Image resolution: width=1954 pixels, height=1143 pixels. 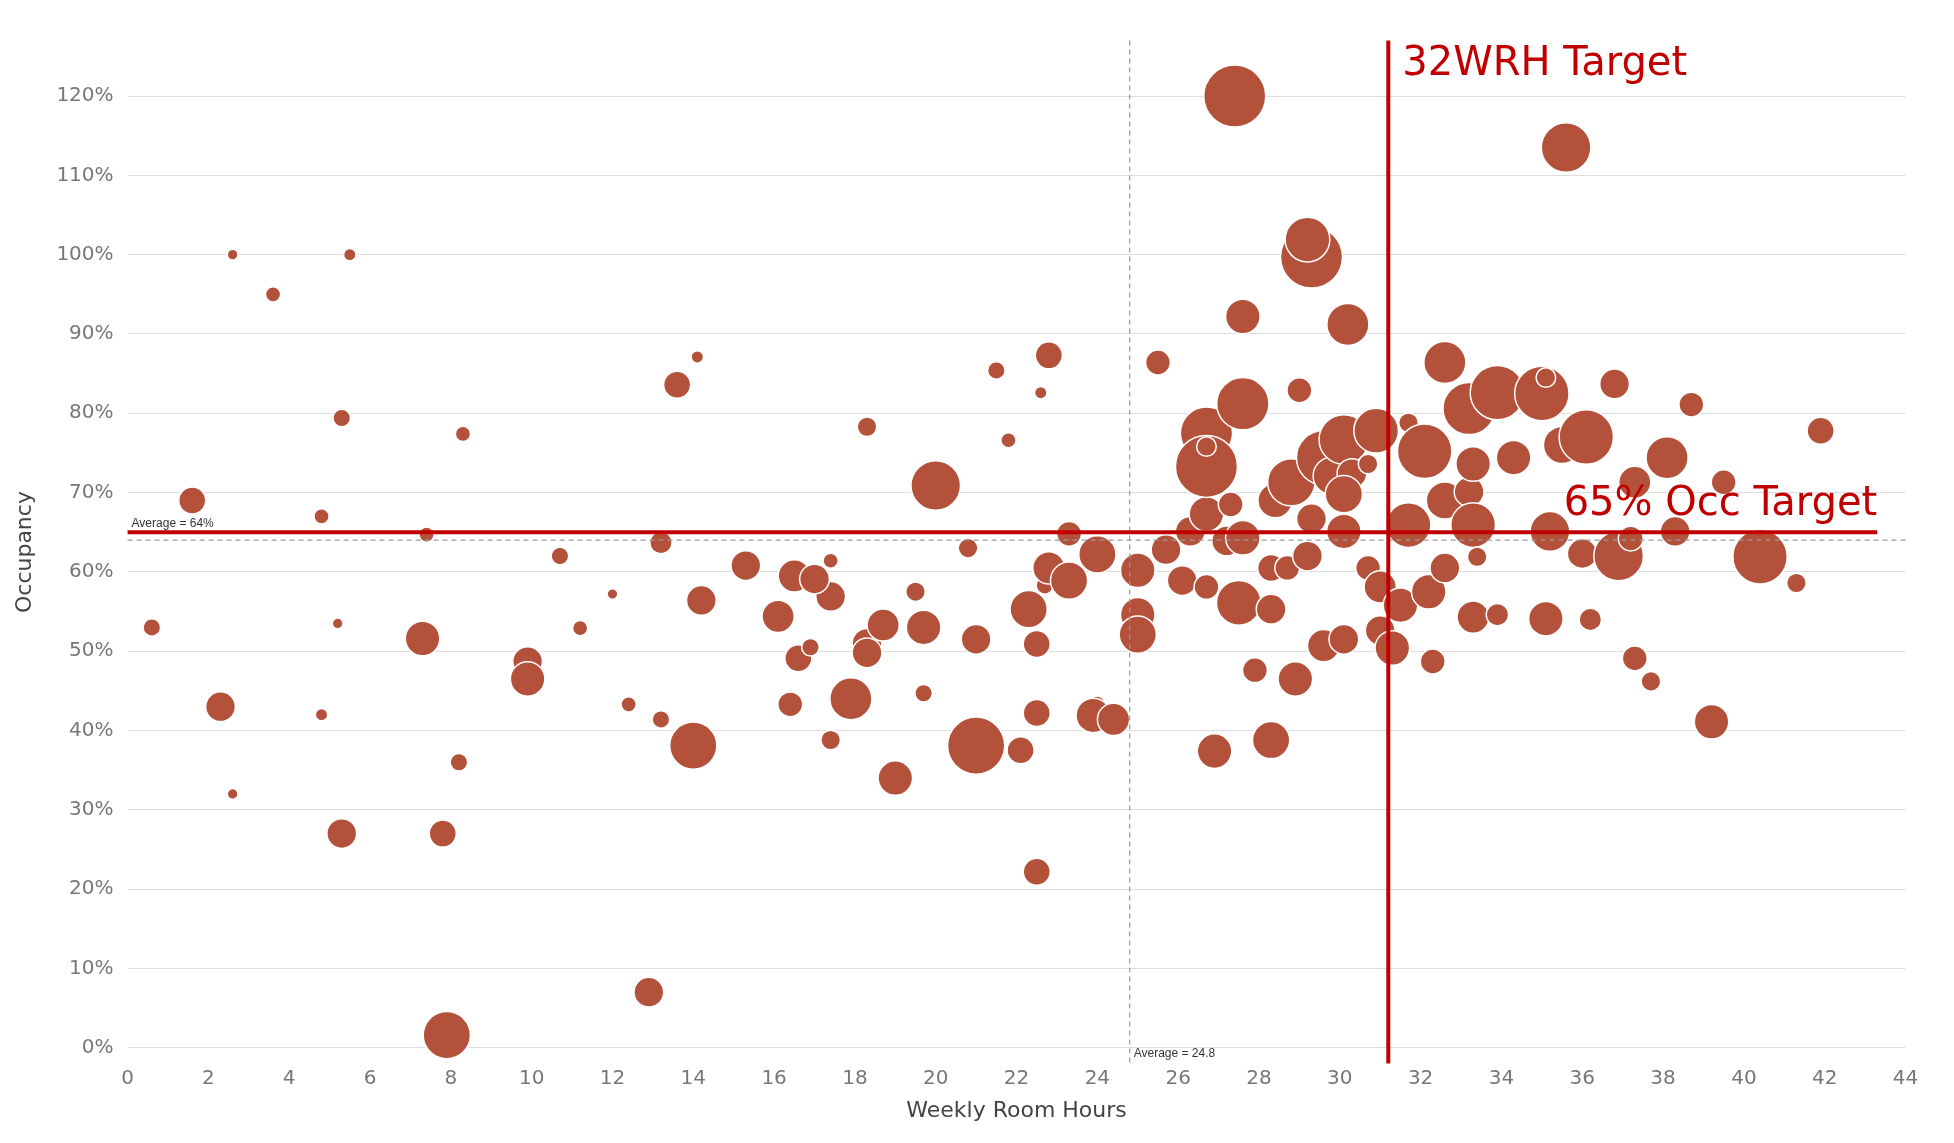 What do you see at coordinates (127, 1076) in the screenshot?
I see `x-tick-label: 0` at bounding box center [127, 1076].